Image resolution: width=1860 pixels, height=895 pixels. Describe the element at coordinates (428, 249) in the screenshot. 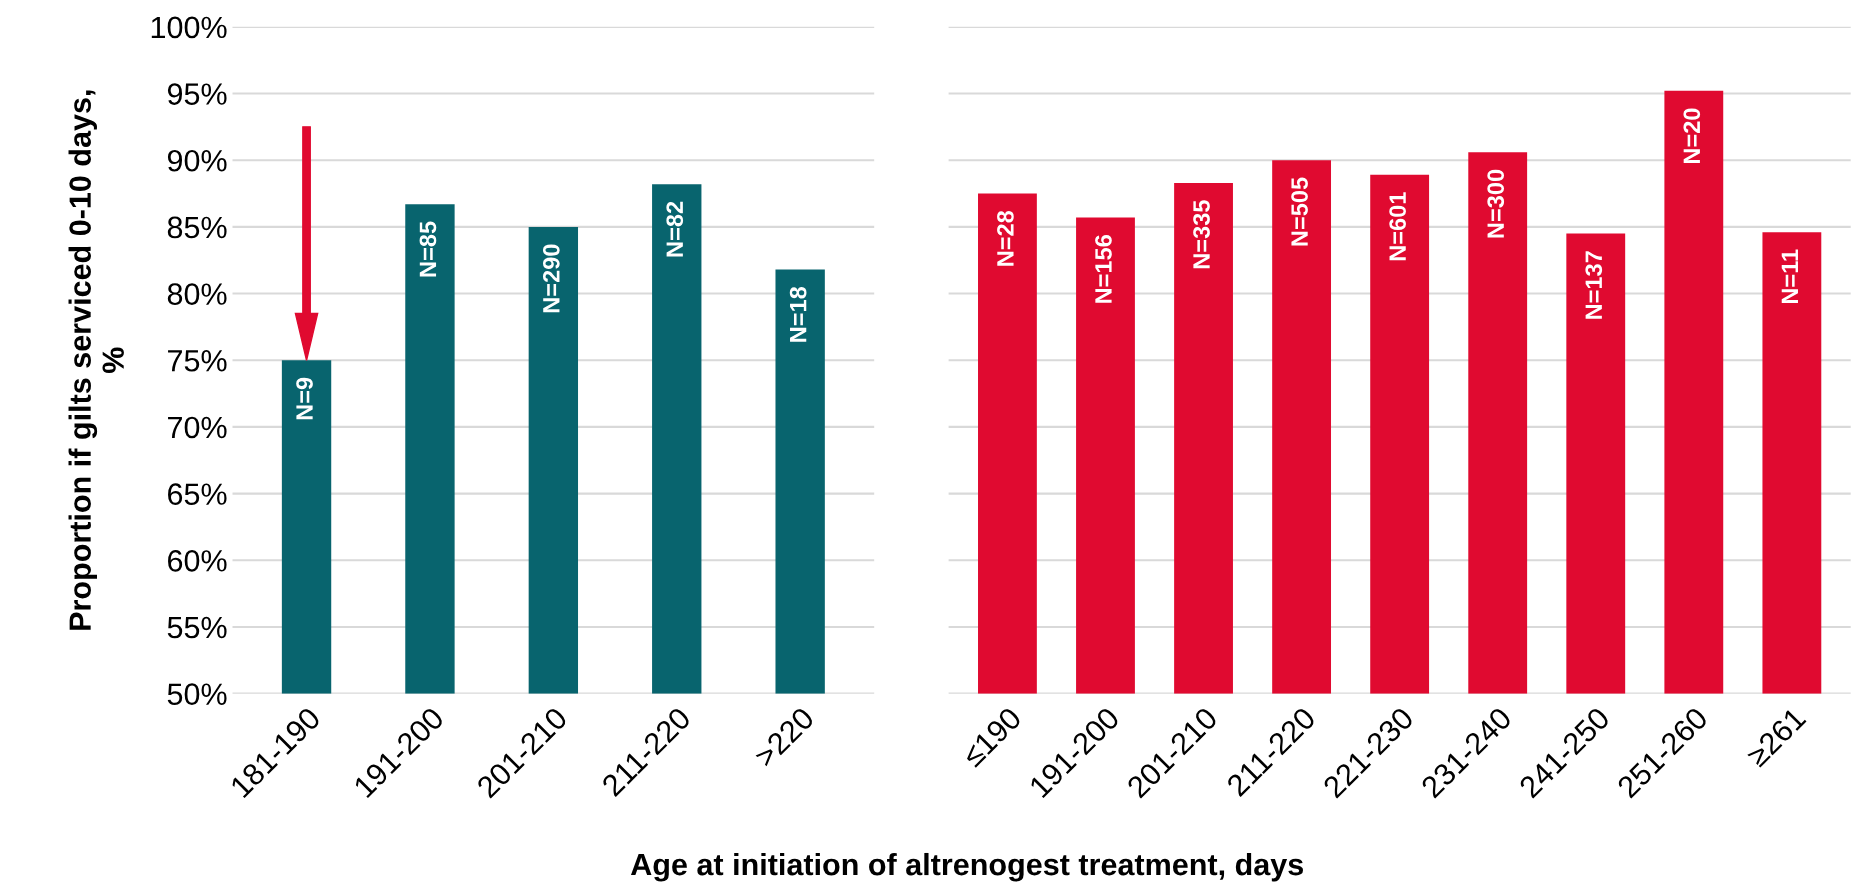

I see `annotation: N=85` at that location.